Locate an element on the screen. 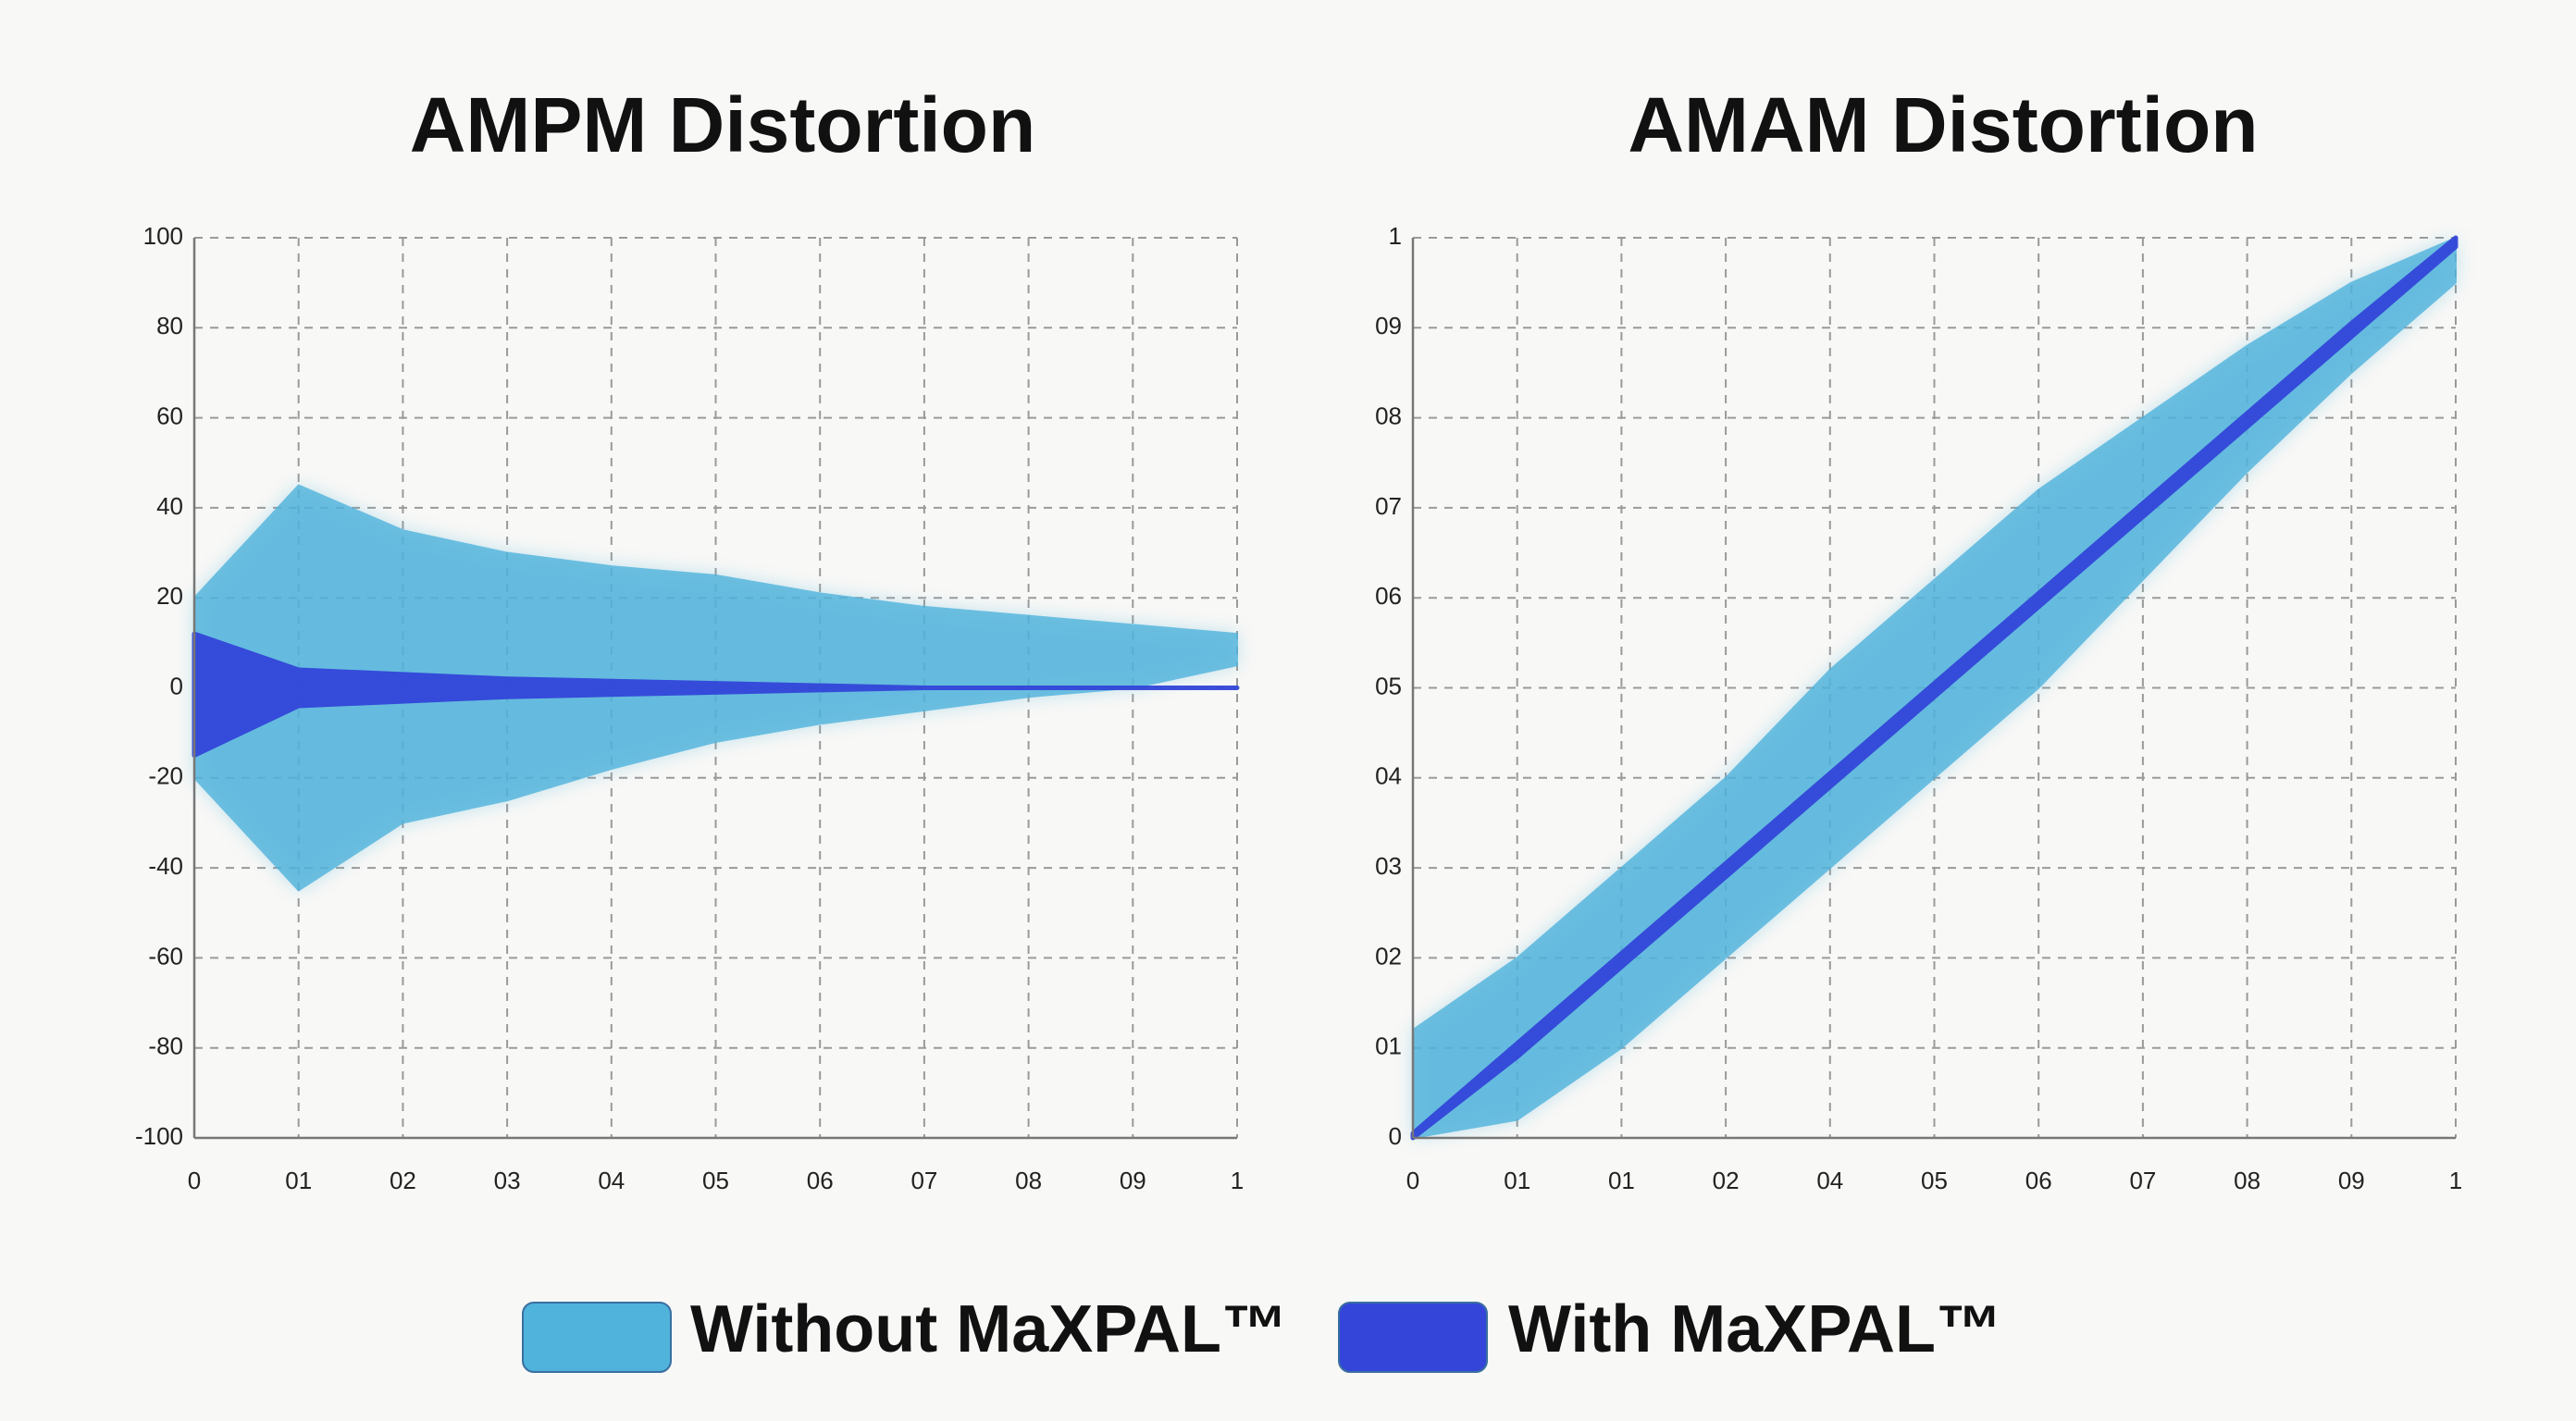  y-tick-label: 08 is located at coordinates (1388, 416).